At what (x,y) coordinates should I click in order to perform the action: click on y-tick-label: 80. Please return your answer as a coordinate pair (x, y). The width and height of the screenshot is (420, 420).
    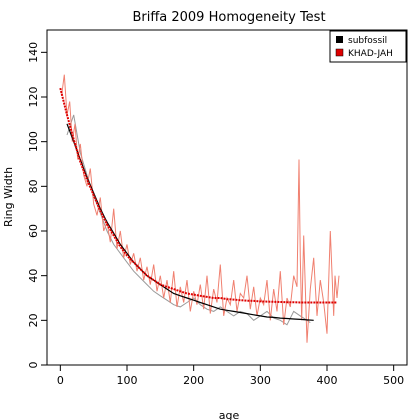
    Looking at the image, I should click on (33, 186).